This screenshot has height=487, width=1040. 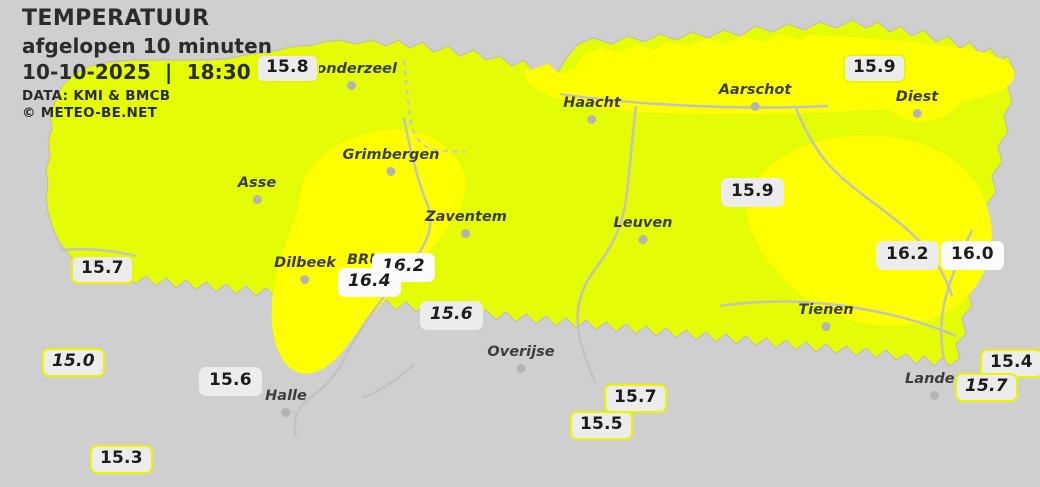 What do you see at coordinates (287, 68) in the screenshot?
I see `temperature-badge: 15.8` at bounding box center [287, 68].